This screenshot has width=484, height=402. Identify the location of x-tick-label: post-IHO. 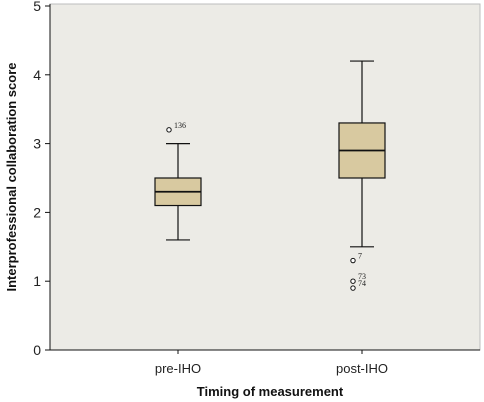
(362, 368).